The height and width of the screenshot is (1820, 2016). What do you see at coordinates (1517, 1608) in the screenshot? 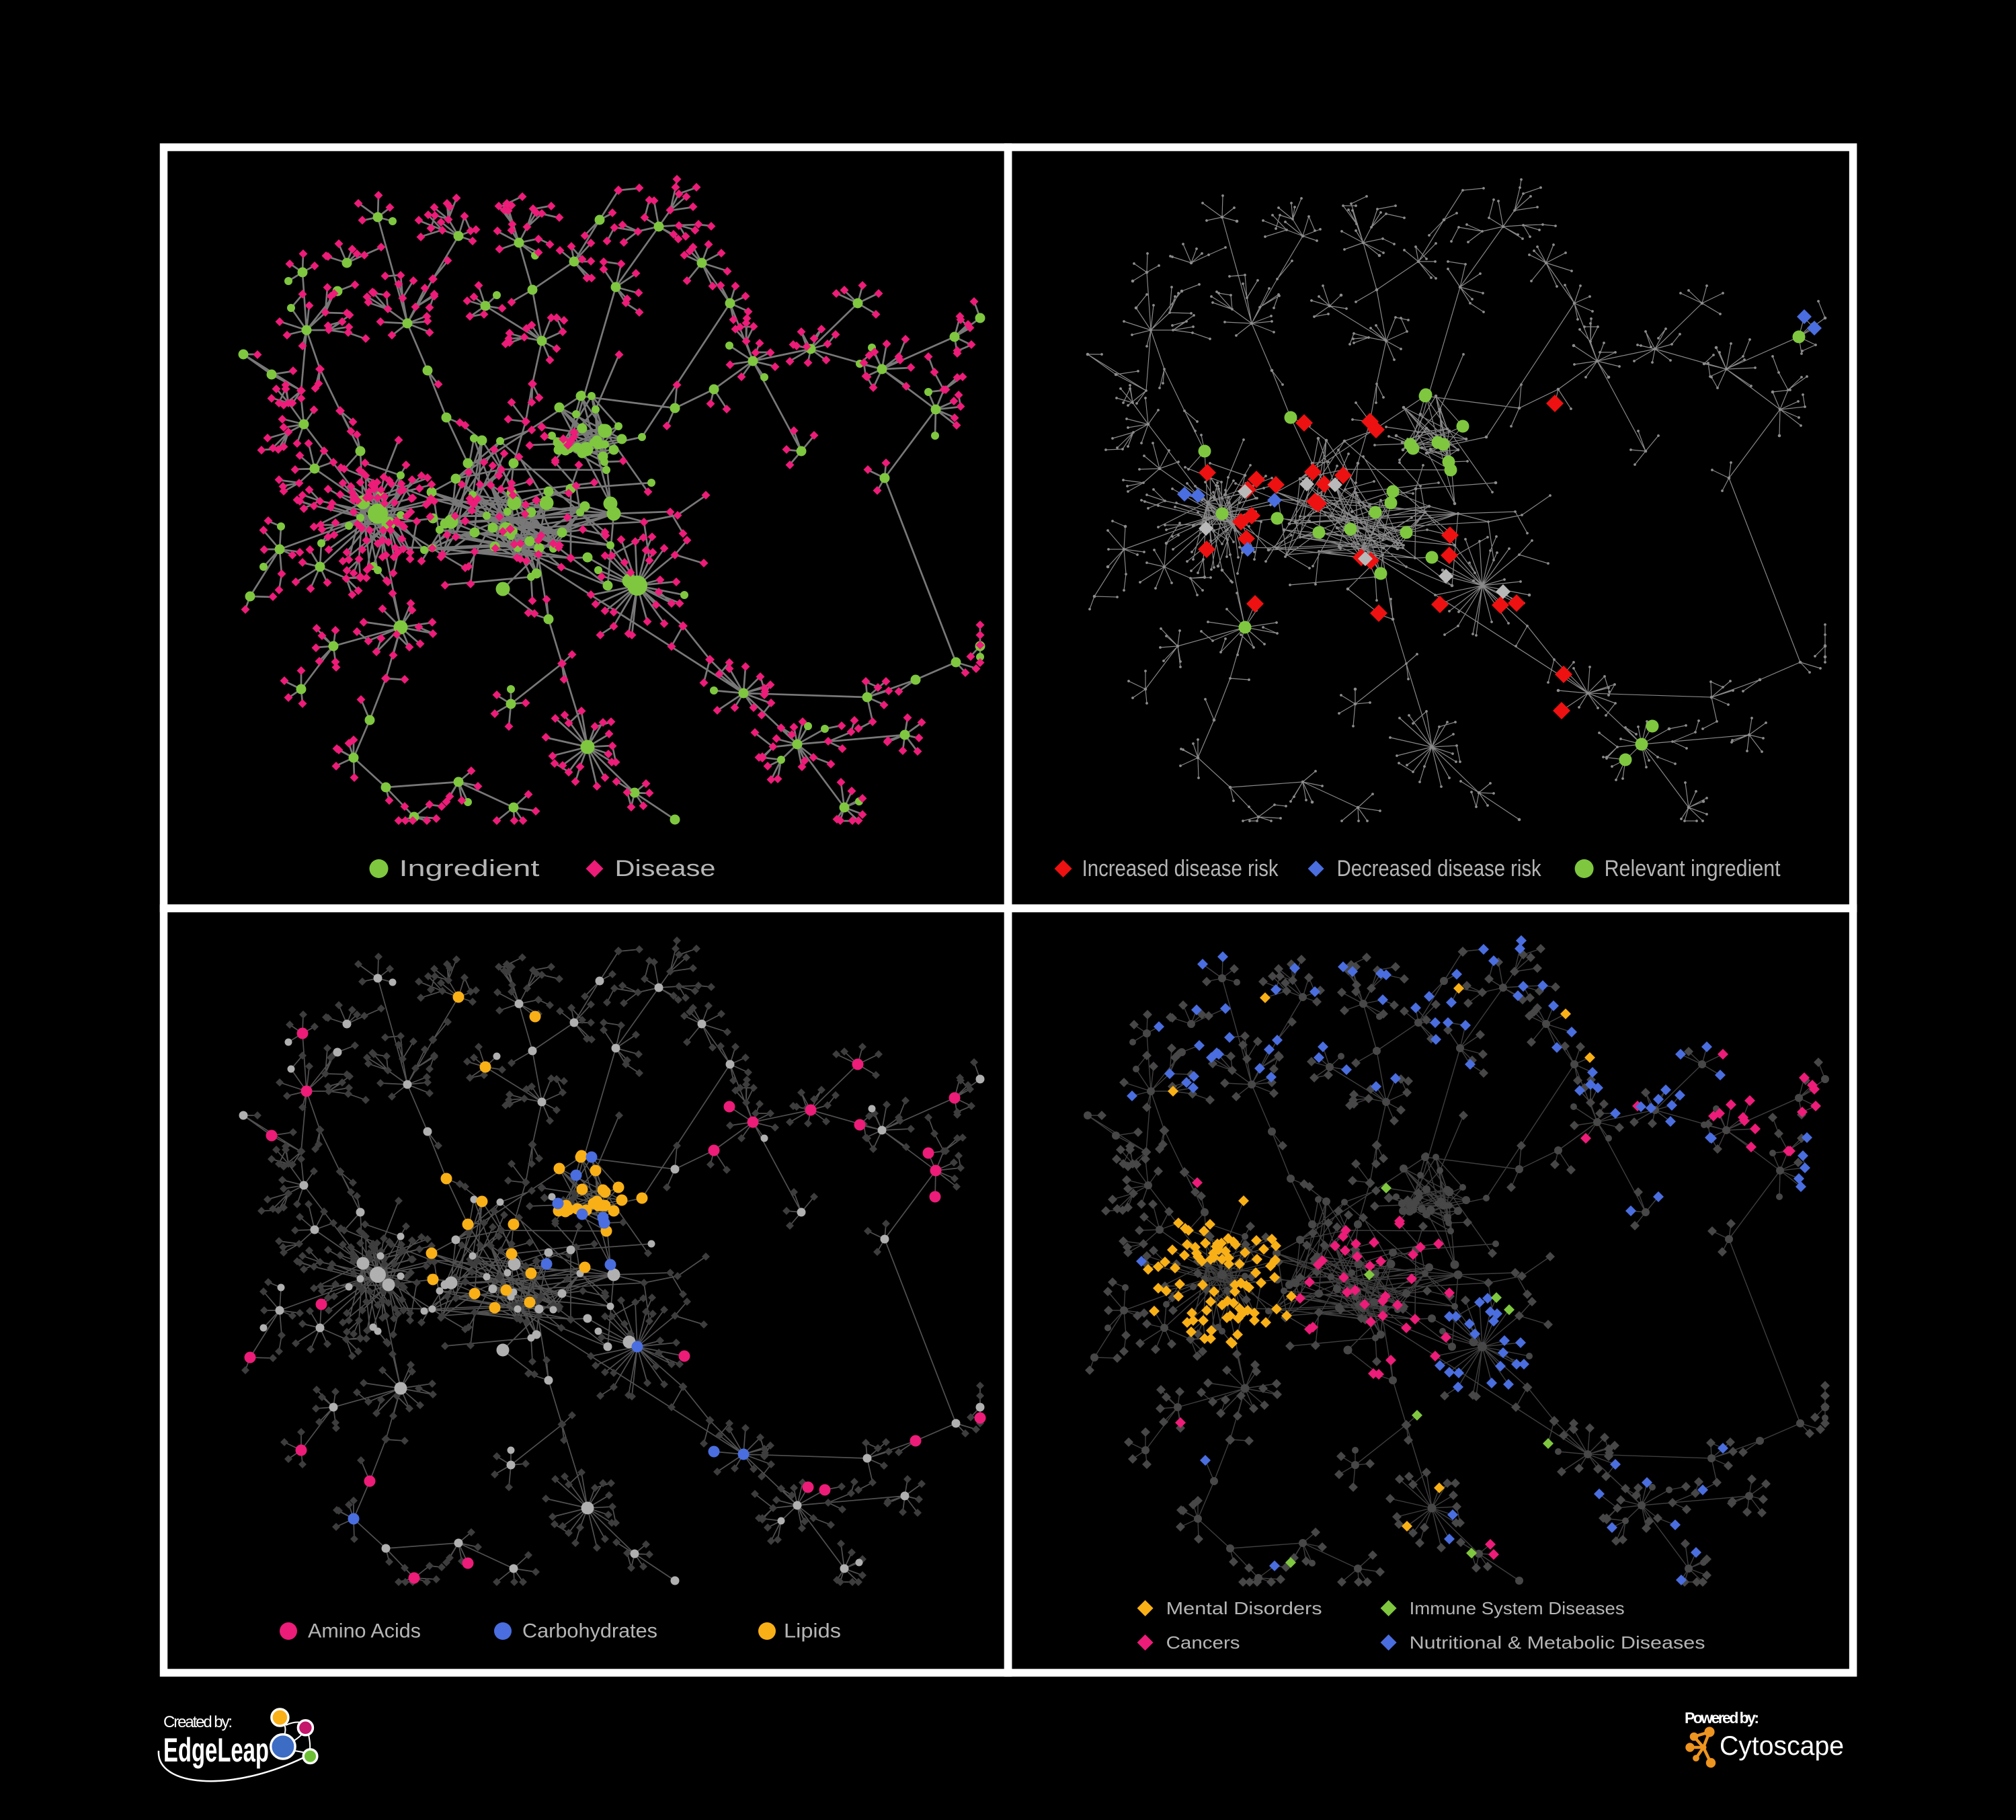
I see `svg-text: Immune System Diseases` at bounding box center [1517, 1608].